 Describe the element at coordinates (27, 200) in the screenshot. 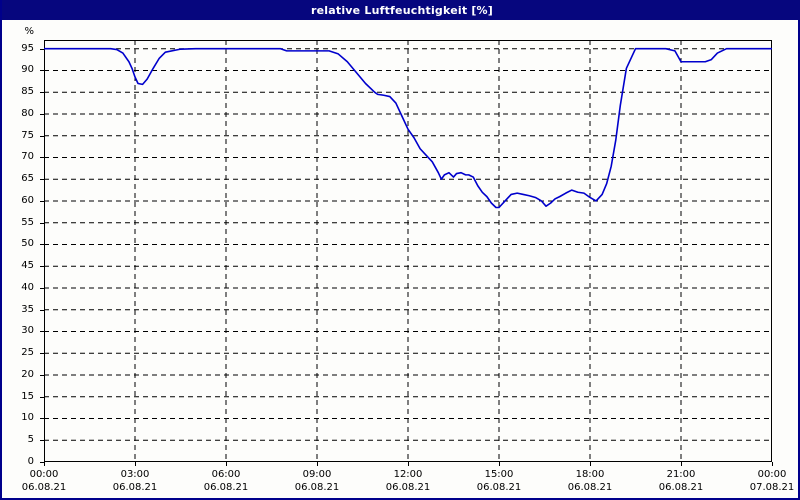

I see `y-axis-tick-label: 60` at that location.